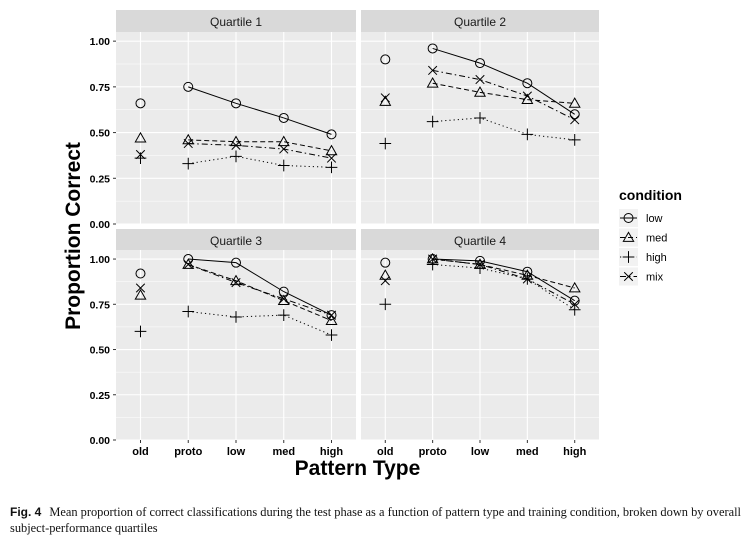 This screenshot has height=544, width=750. What do you see at coordinates (650, 195) in the screenshot?
I see `legend-title: condition` at bounding box center [650, 195].